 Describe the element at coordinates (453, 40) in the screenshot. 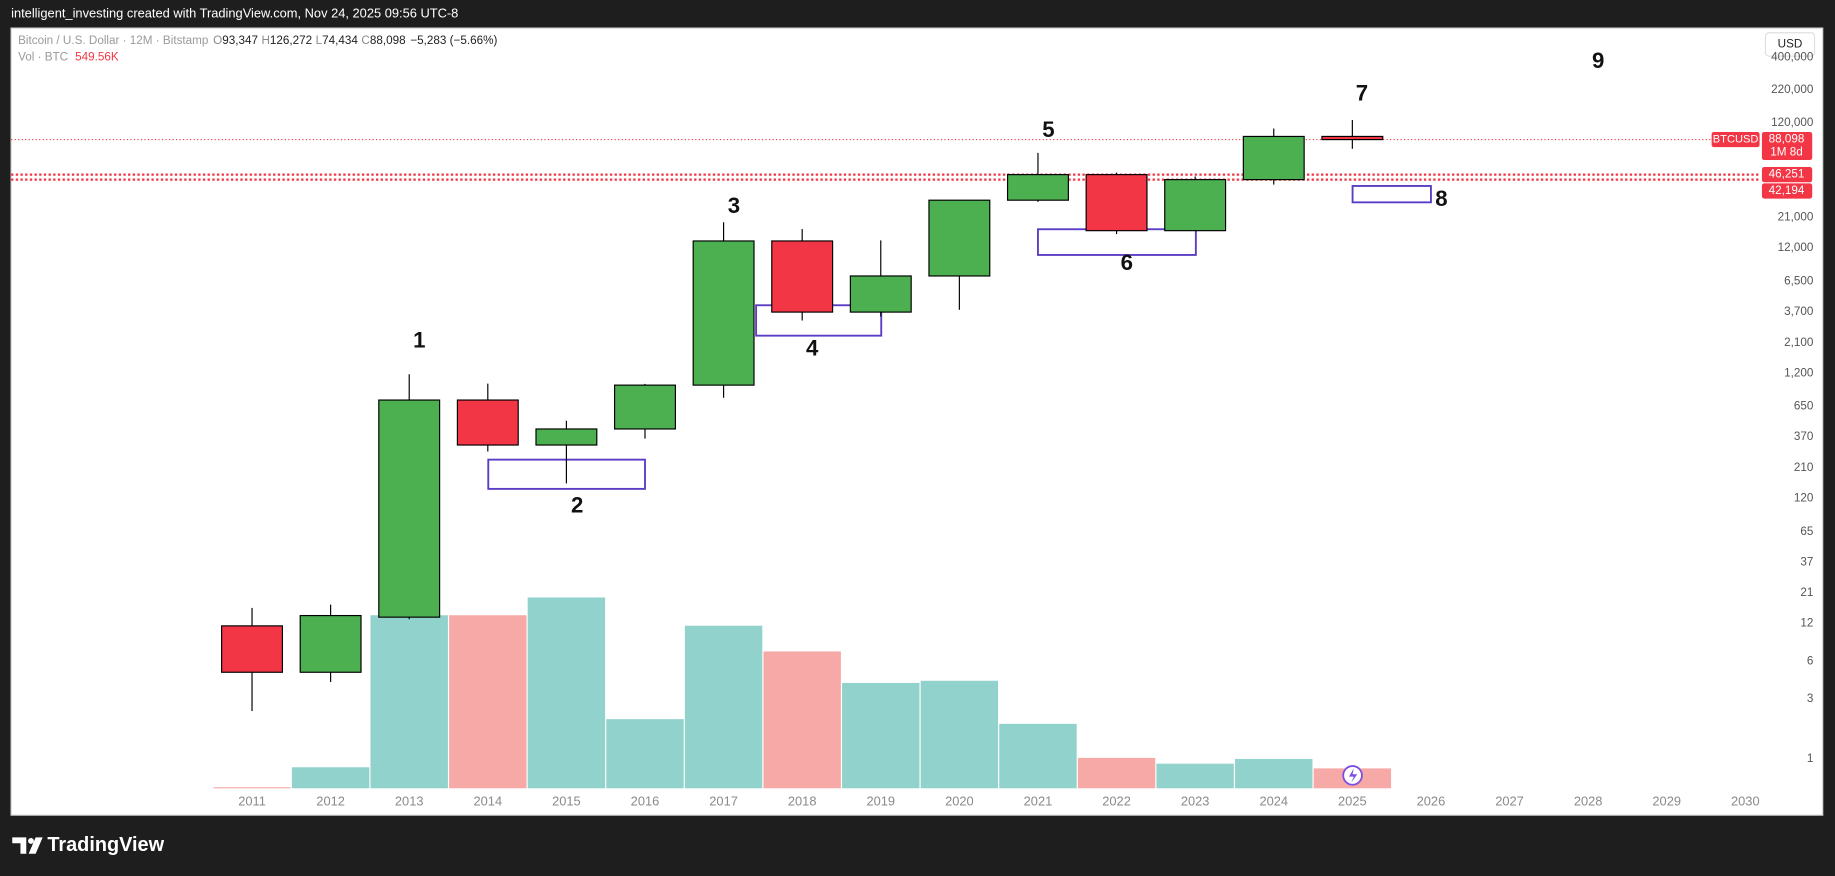

I see `legend-change: −5,283 (−5.66%)` at that location.